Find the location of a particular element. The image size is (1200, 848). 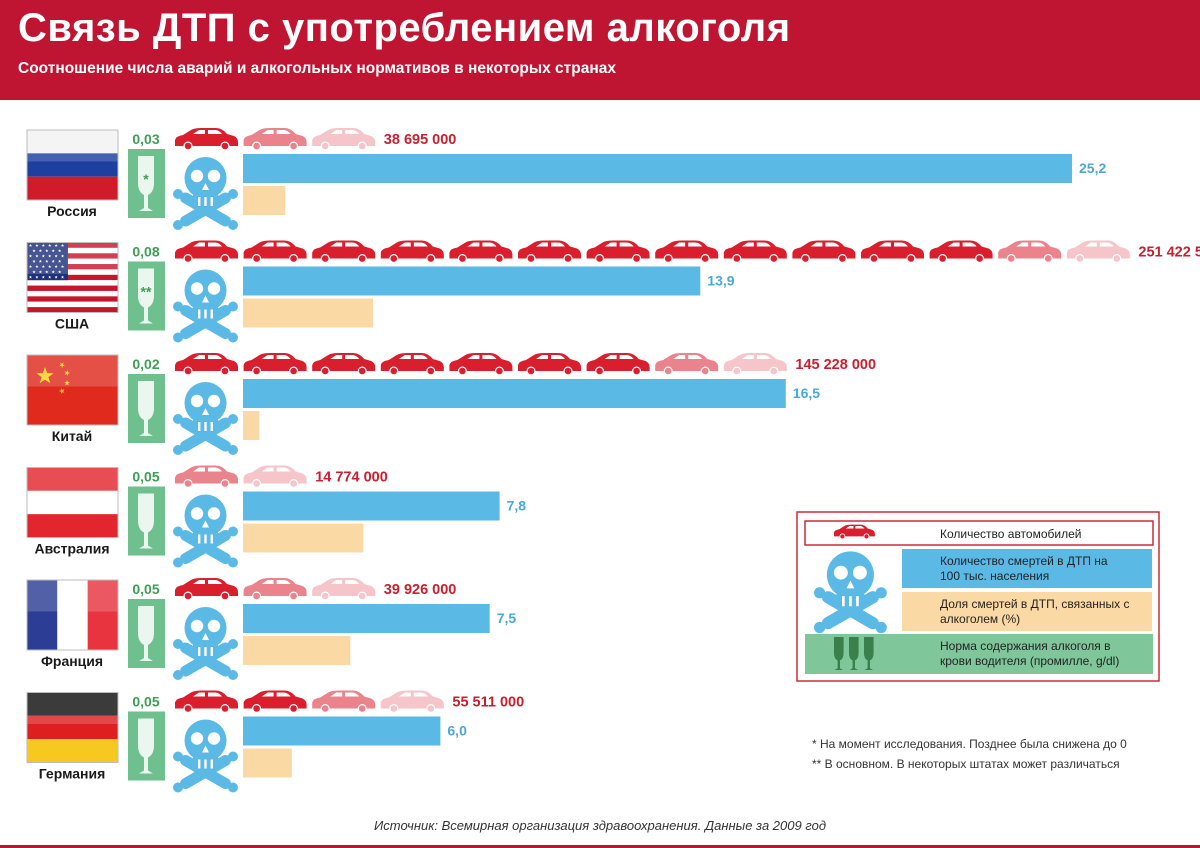

legend-deaths-box is located at coordinates (1027, 568).